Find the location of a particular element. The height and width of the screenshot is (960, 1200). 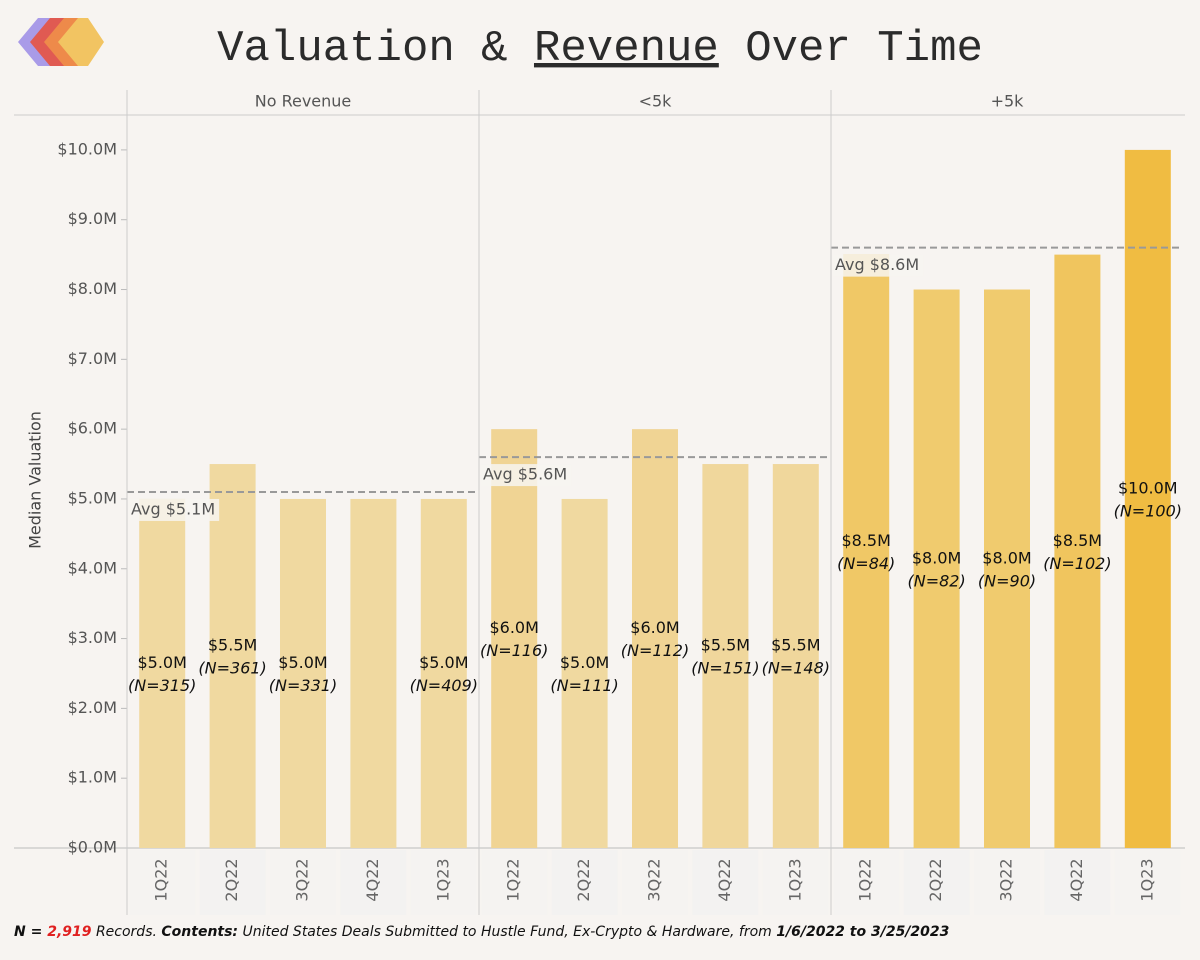

average-label: Avg $5.6M is located at coordinates (525, 474).